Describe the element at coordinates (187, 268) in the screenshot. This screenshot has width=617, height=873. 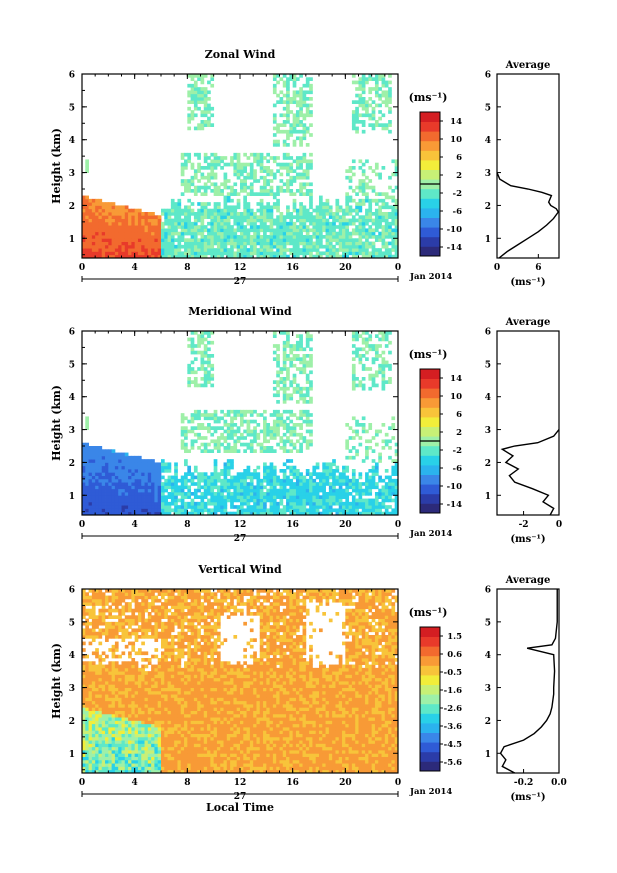
I see `x-tick-label: 8` at that location.